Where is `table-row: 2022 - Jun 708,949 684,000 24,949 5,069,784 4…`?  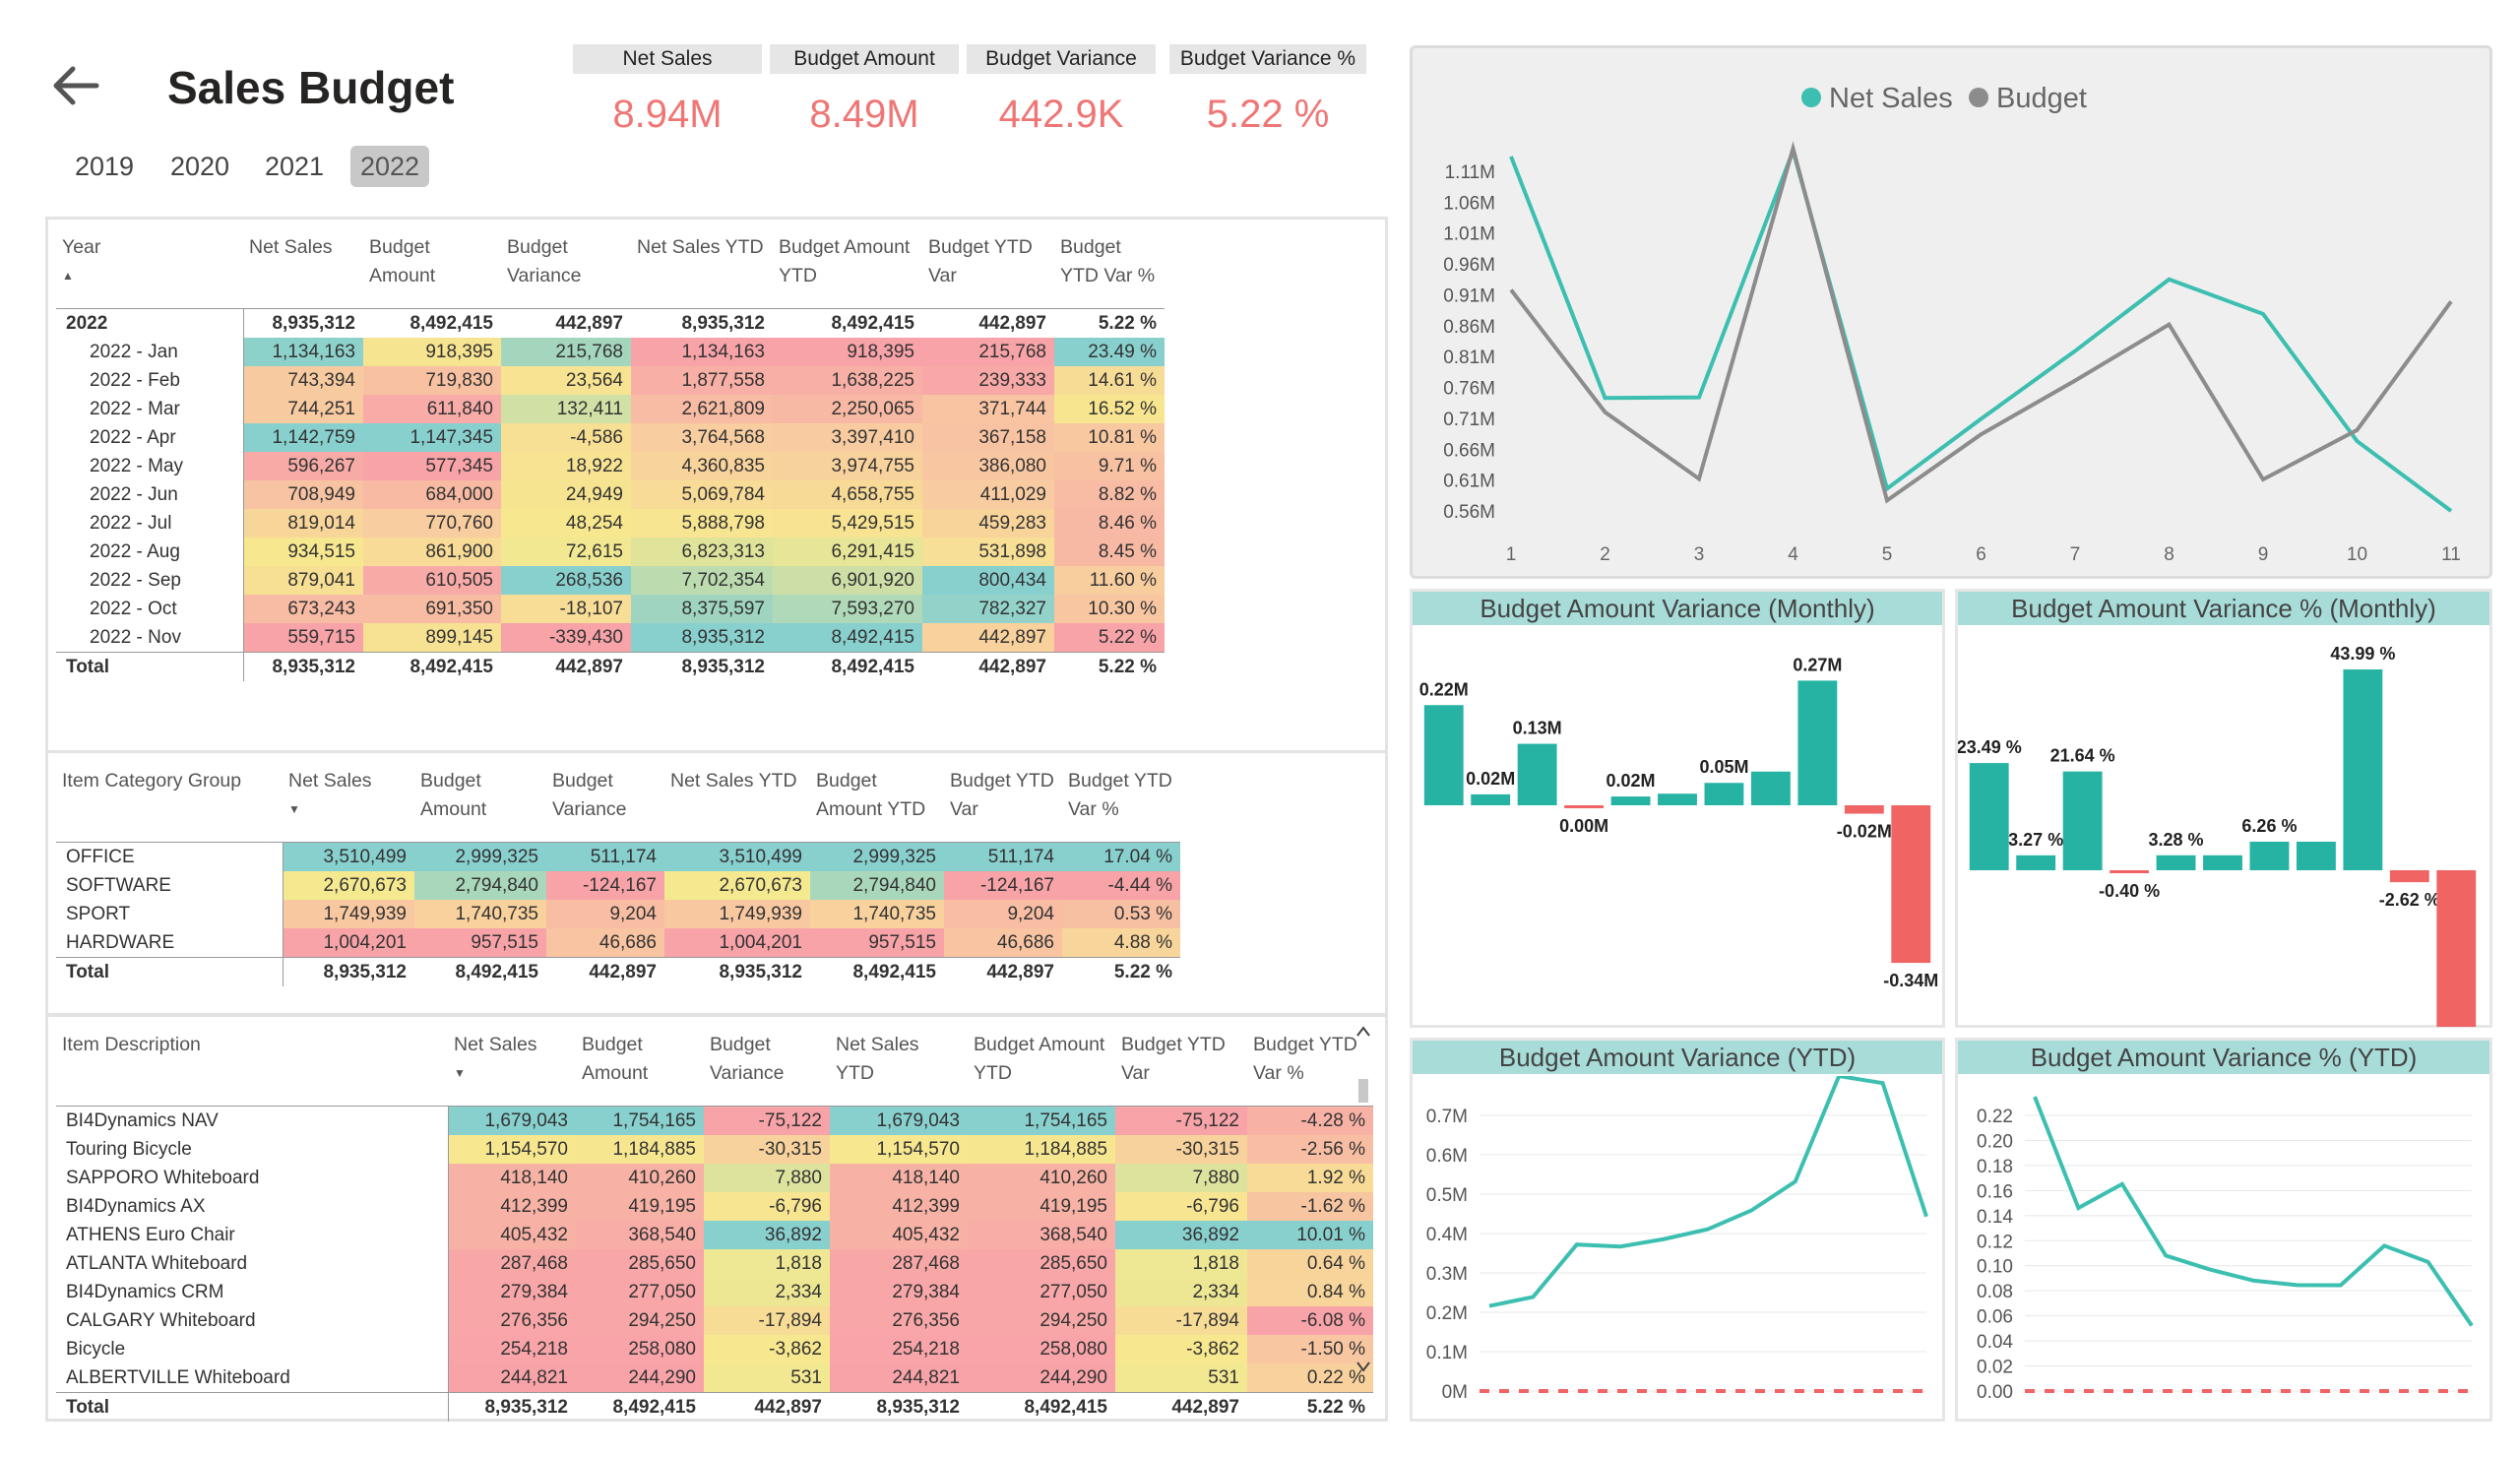 table-row: 2022 - Jun 708,949 684,000 24,949 5,069,784 4… is located at coordinates (610, 494).